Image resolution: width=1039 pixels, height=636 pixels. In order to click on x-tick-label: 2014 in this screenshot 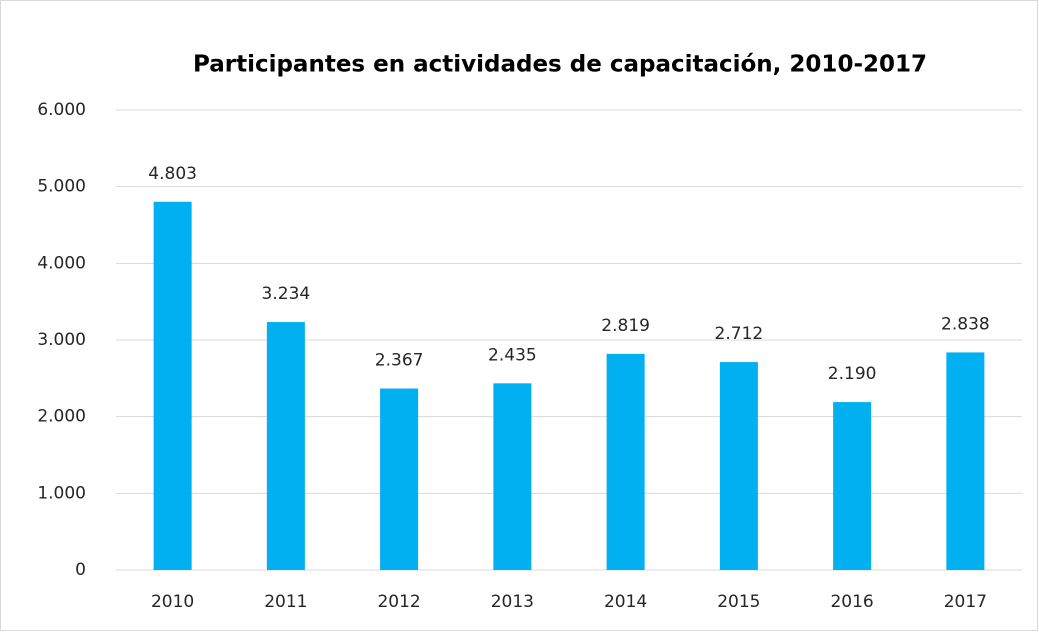, I will do `click(625, 602)`.